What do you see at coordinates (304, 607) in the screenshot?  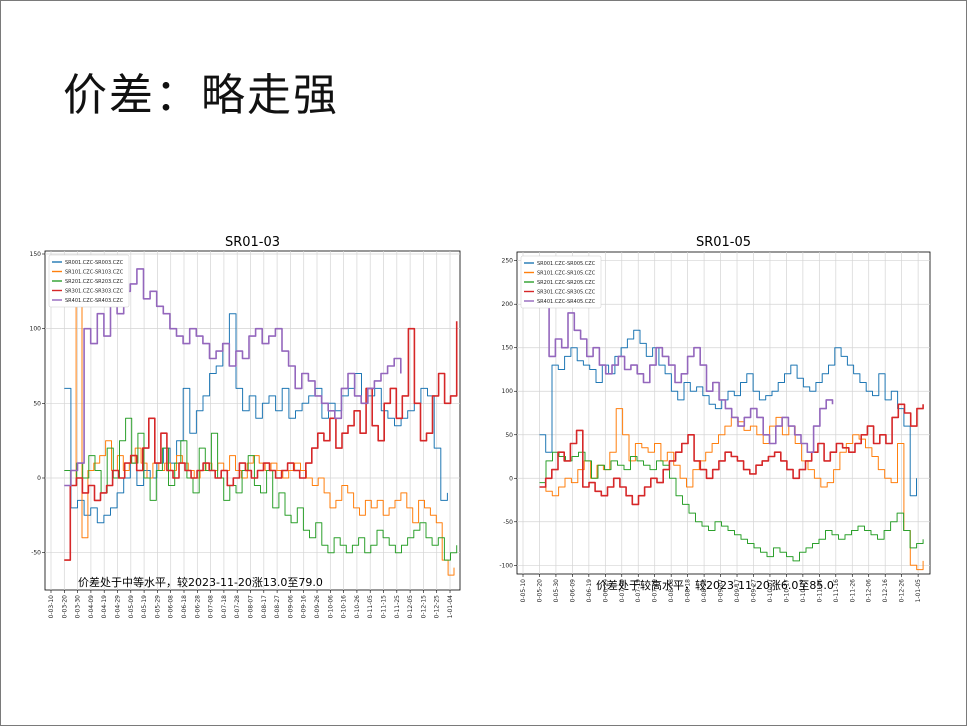 I see `x-tick-label: 0-09-16` at bounding box center [304, 607].